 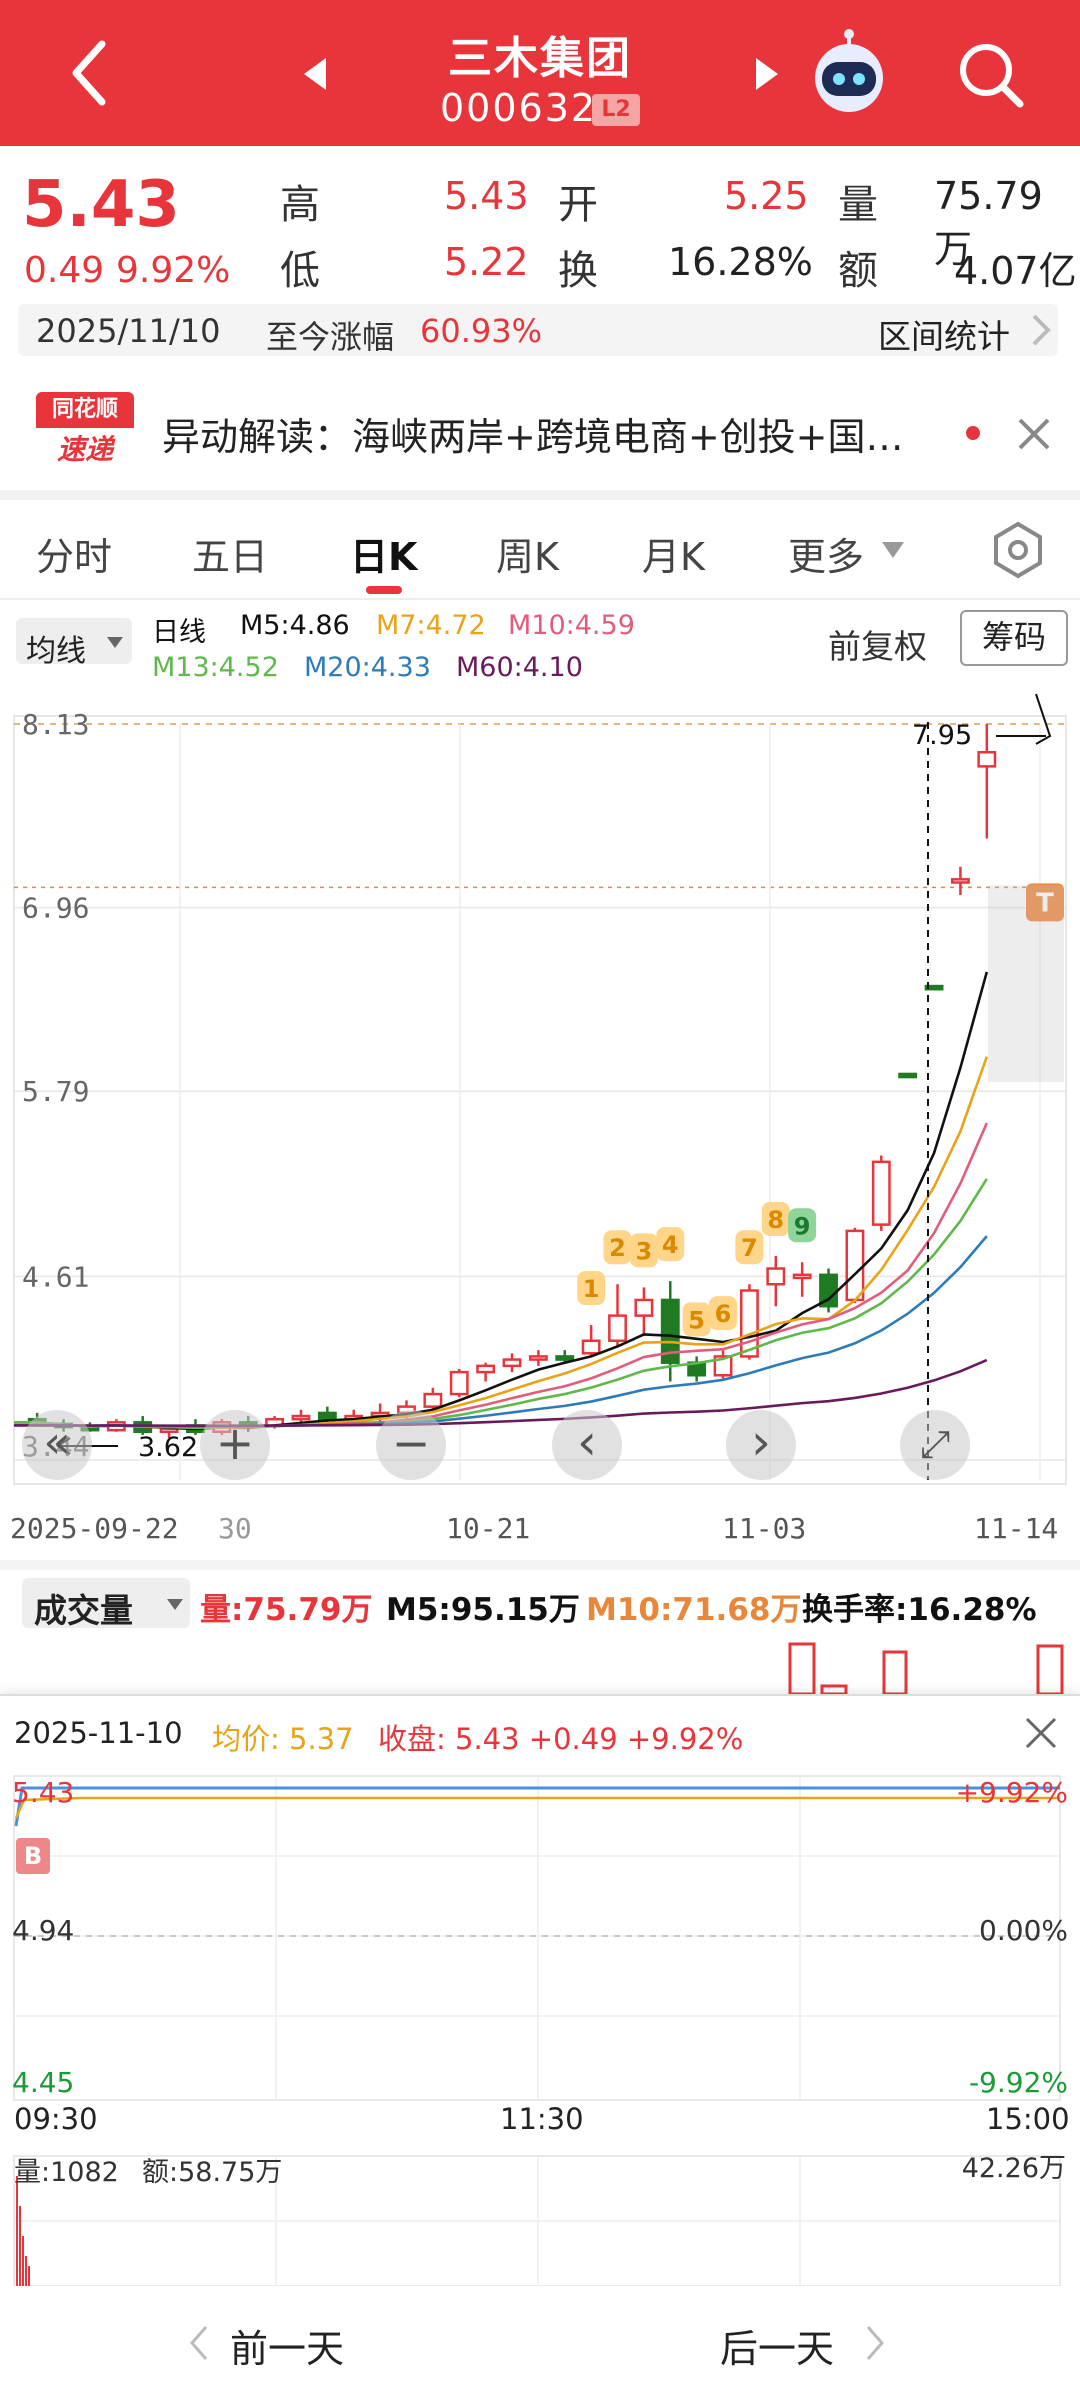 What do you see at coordinates (858, 271) in the screenshot?
I see `amount-label: 额` at bounding box center [858, 271].